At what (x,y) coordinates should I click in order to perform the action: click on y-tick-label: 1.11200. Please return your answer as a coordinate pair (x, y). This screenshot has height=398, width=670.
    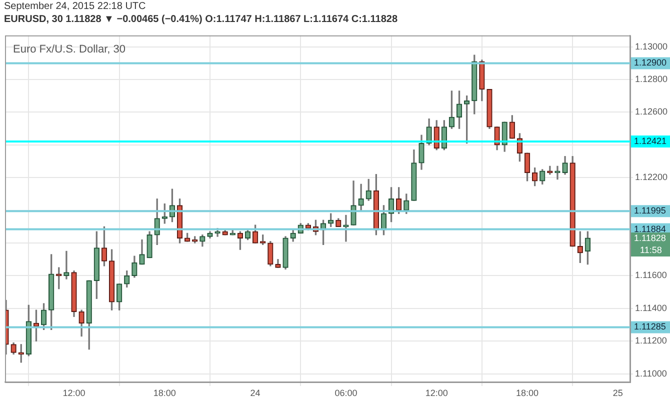
    Looking at the image, I should click on (651, 341).